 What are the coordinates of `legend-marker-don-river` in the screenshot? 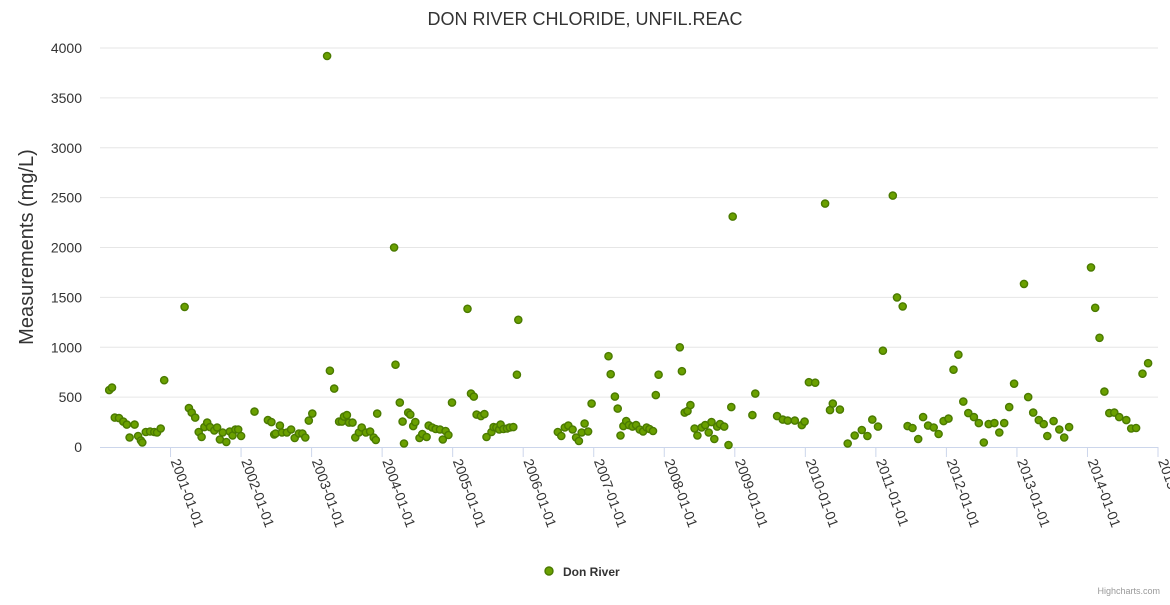 It's located at (549, 571).